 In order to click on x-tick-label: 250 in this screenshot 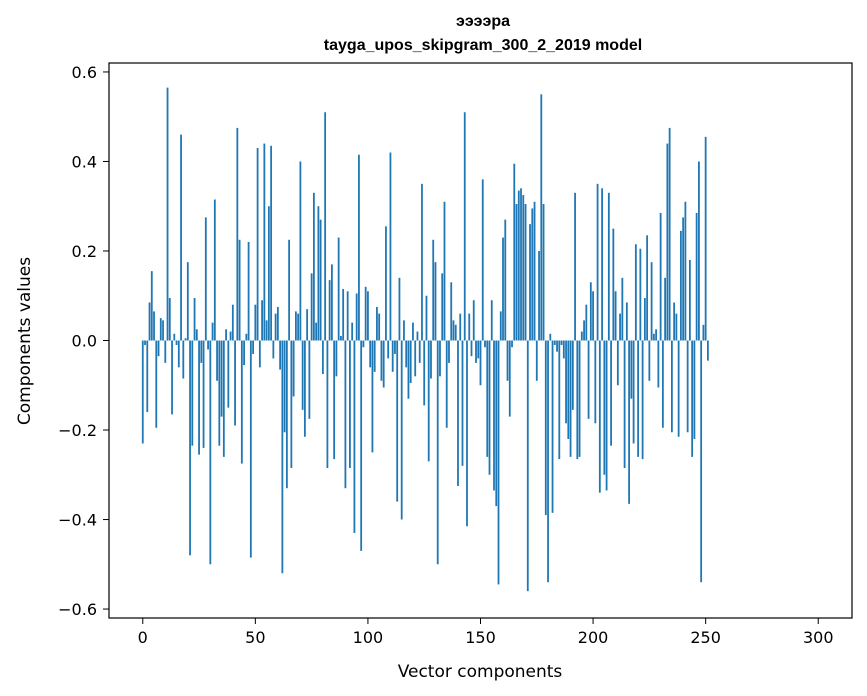, I will do `click(705, 637)`.